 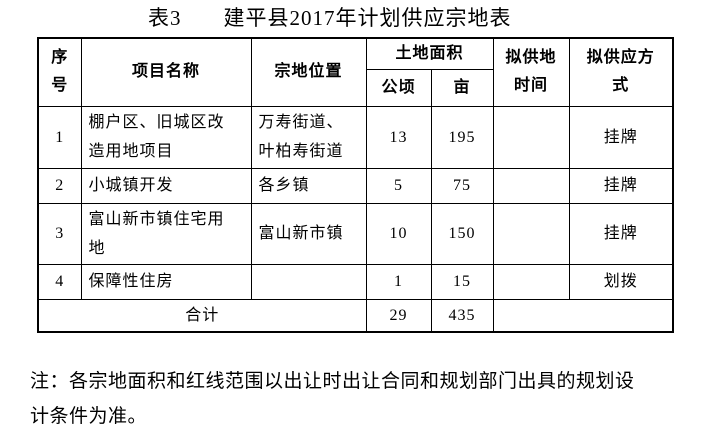 I want to click on footnote-line-1: 注：各宗地面积和红线范围以出让时出让合同和规划部门出具的规划设, so click(x=332, y=381).